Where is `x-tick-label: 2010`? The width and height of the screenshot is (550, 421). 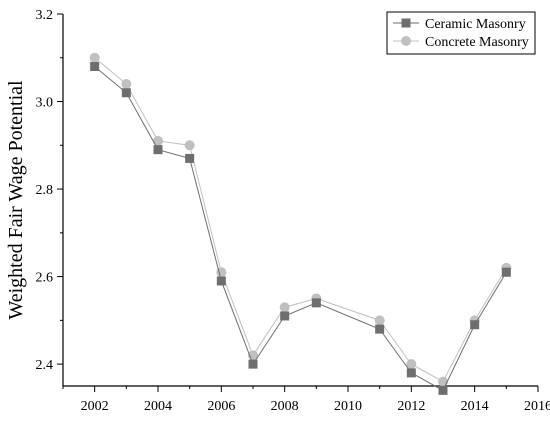 x-tick-label: 2010 is located at coordinates (348, 406).